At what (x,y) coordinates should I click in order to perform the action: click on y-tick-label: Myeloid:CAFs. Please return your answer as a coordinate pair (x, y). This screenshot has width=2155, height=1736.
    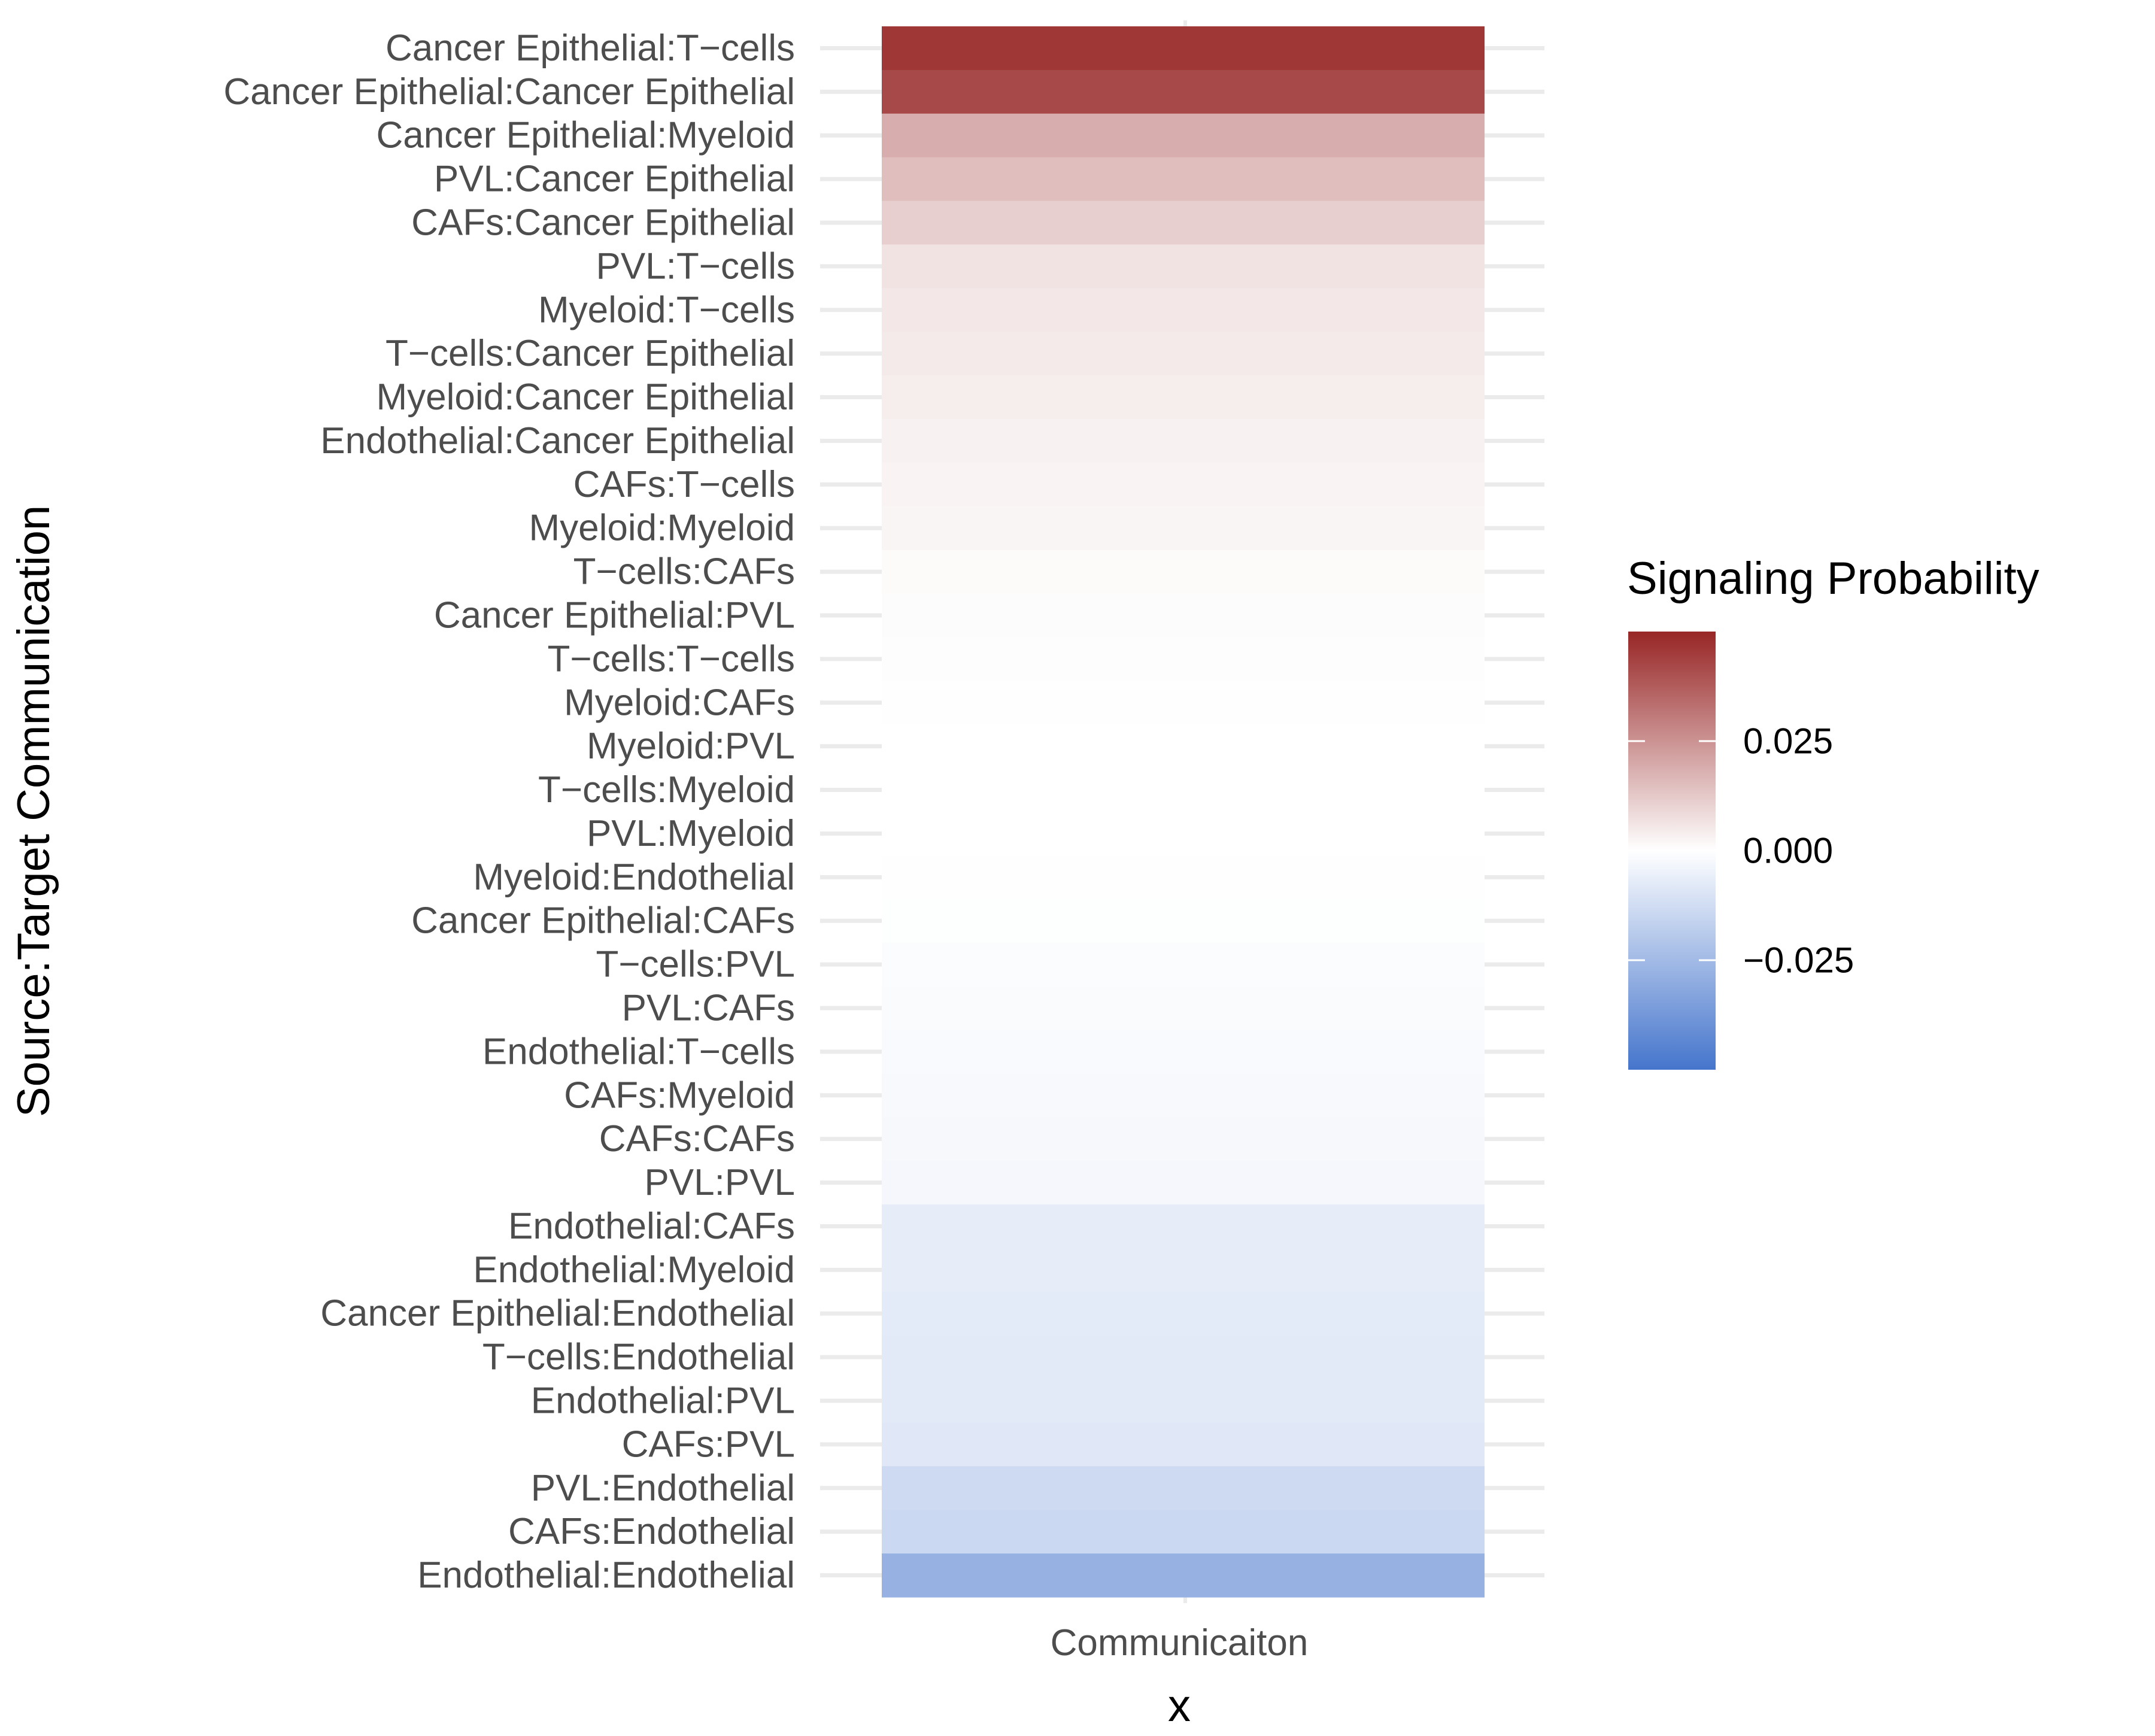
    Looking at the image, I should click on (679, 703).